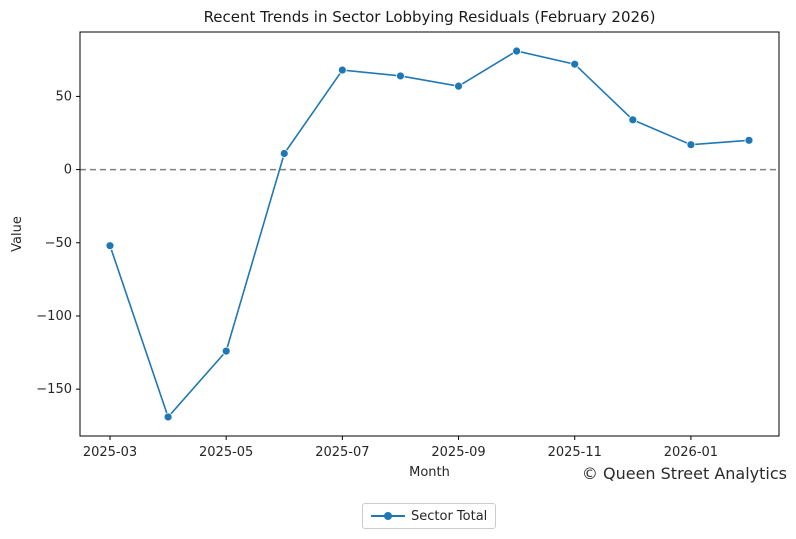 This screenshot has width=796, height=539. Describe the element at coordinates (17, 234) in the screenshot. I see `y-axis-label: Value` at that location.